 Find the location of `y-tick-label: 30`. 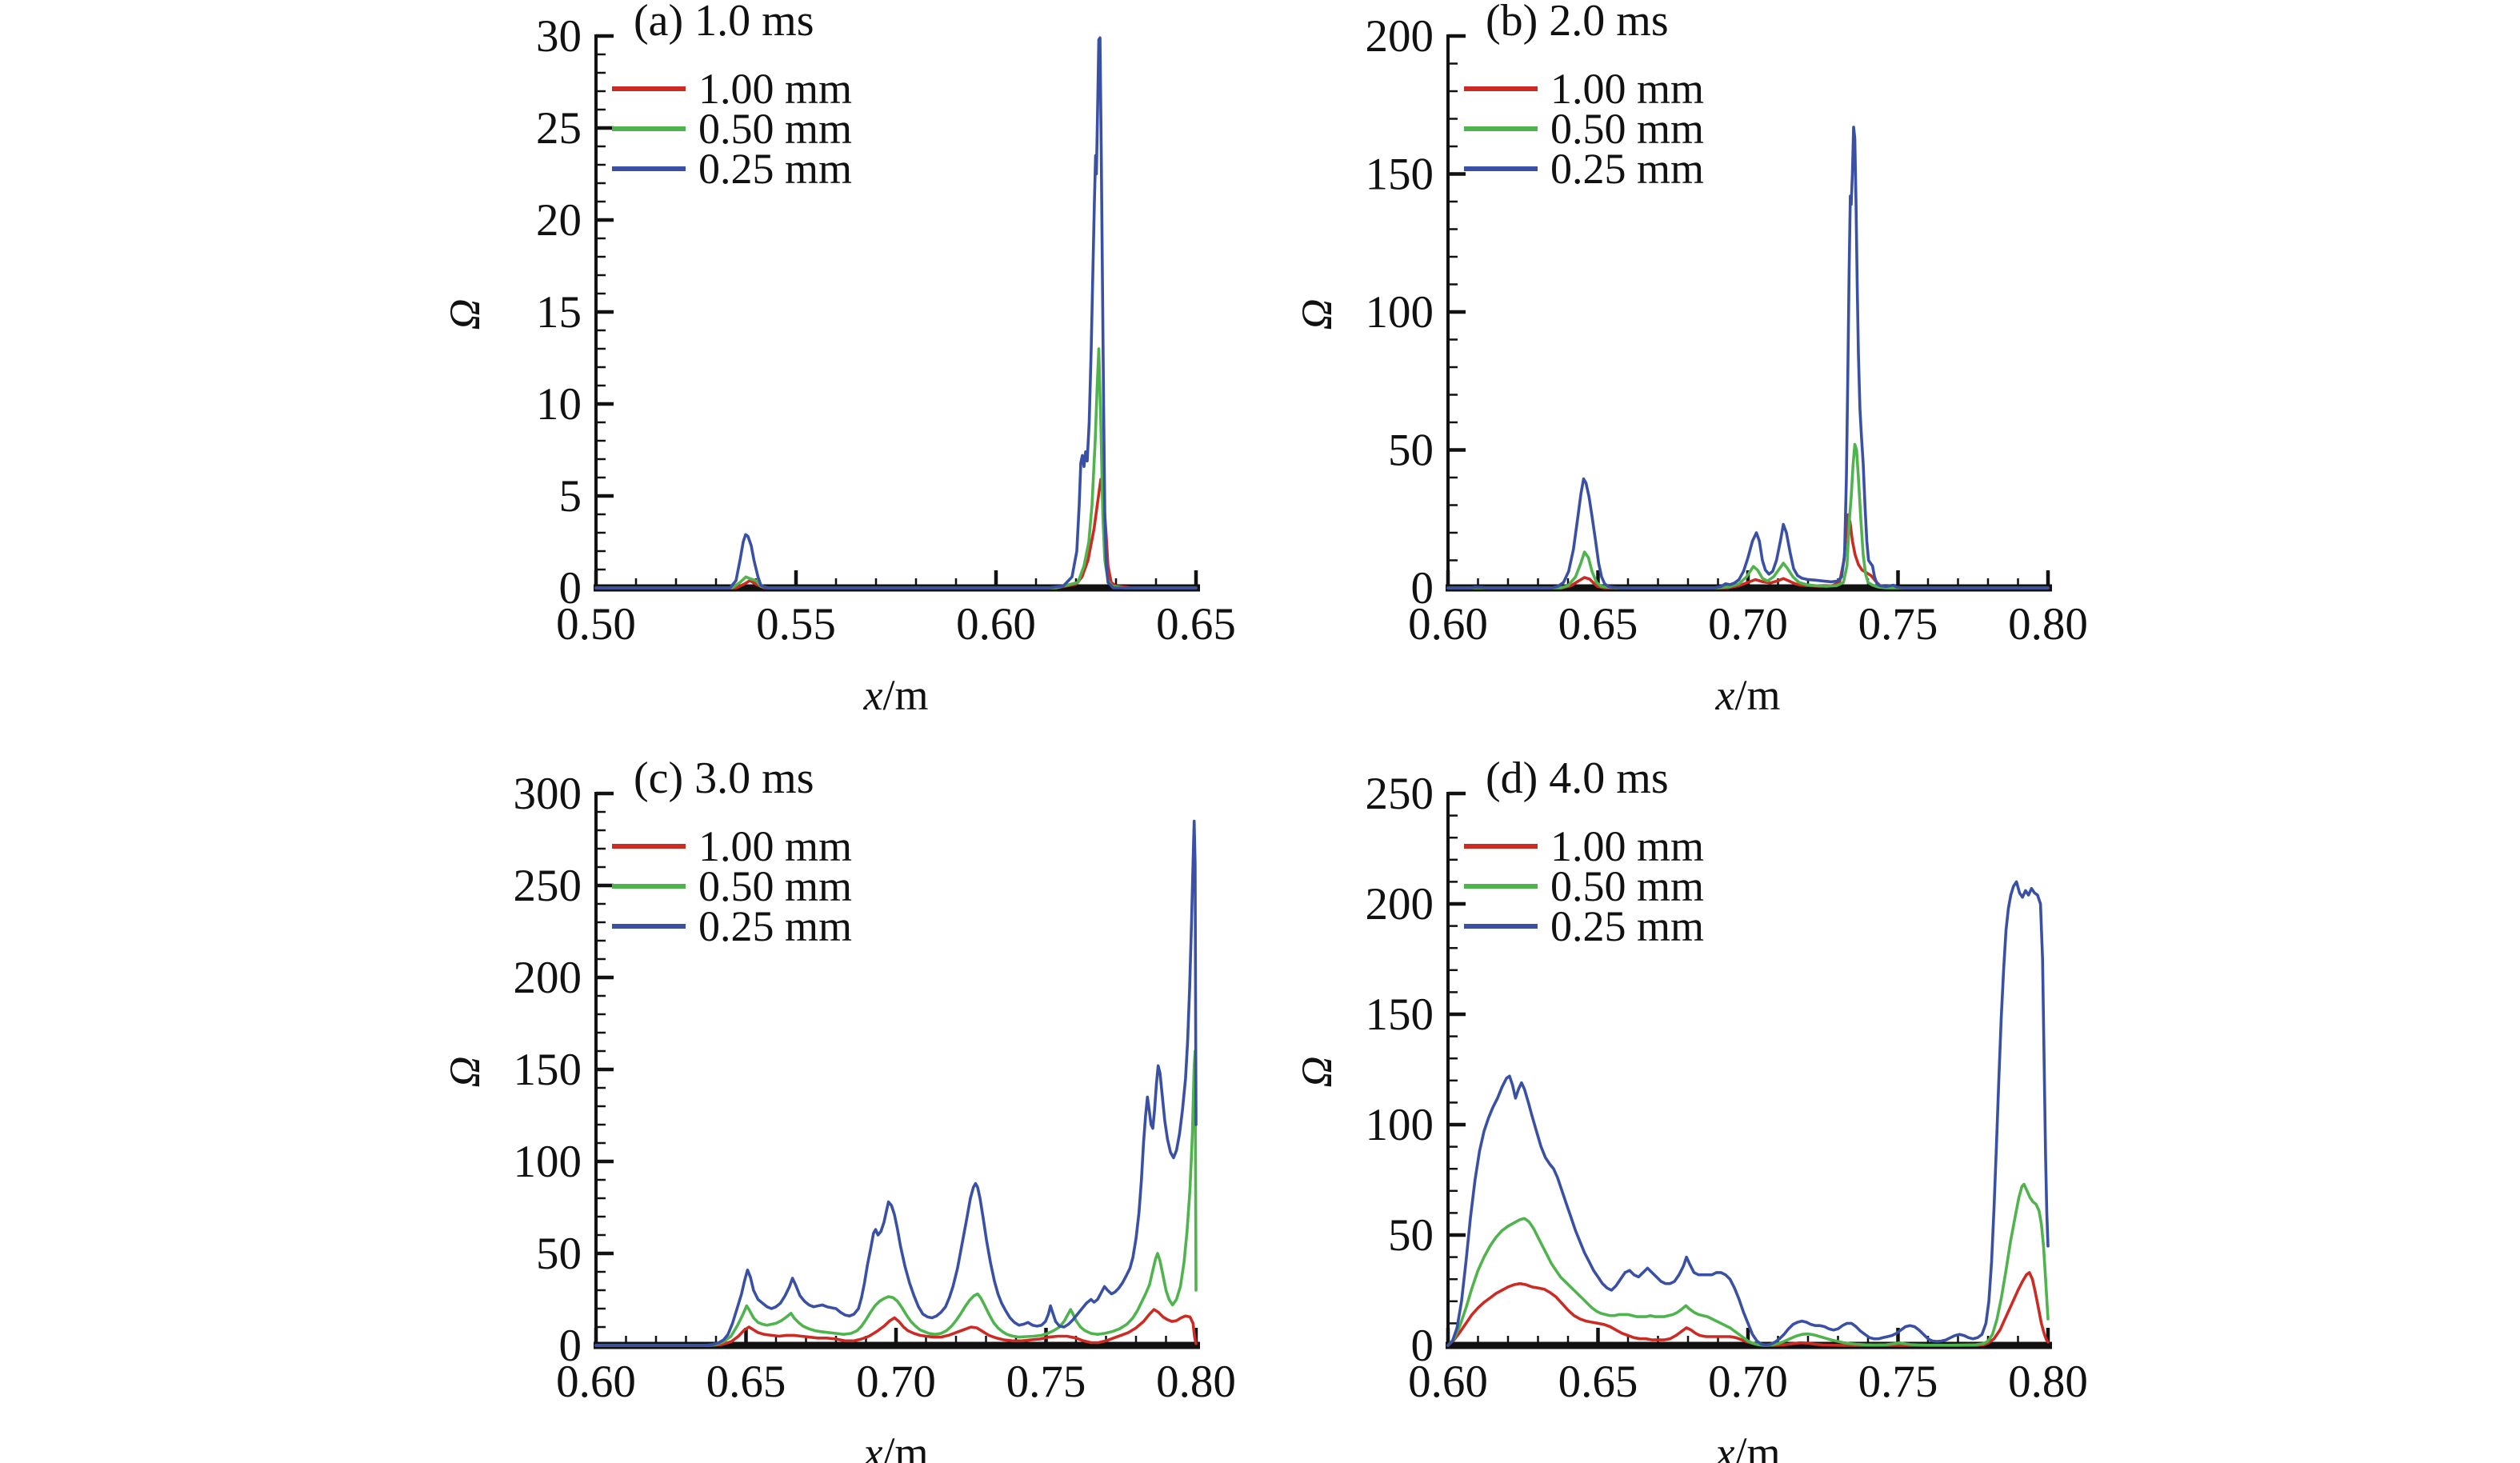

y-tick-label: 30 is located at coordinates (559, 36).